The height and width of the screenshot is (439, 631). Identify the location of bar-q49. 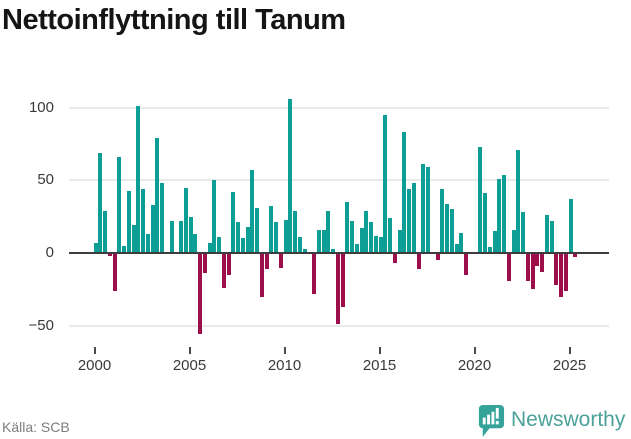
(328, 231).